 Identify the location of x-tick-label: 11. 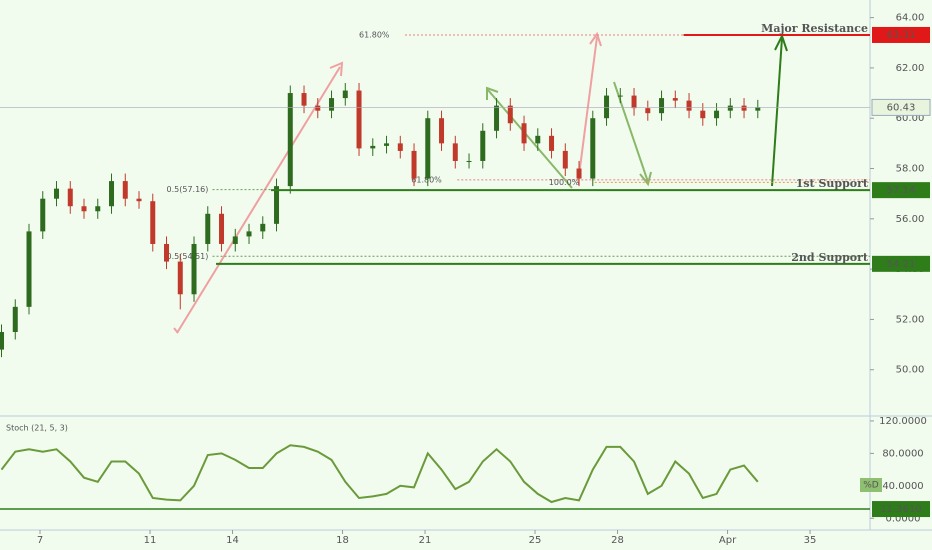
(150, 540).